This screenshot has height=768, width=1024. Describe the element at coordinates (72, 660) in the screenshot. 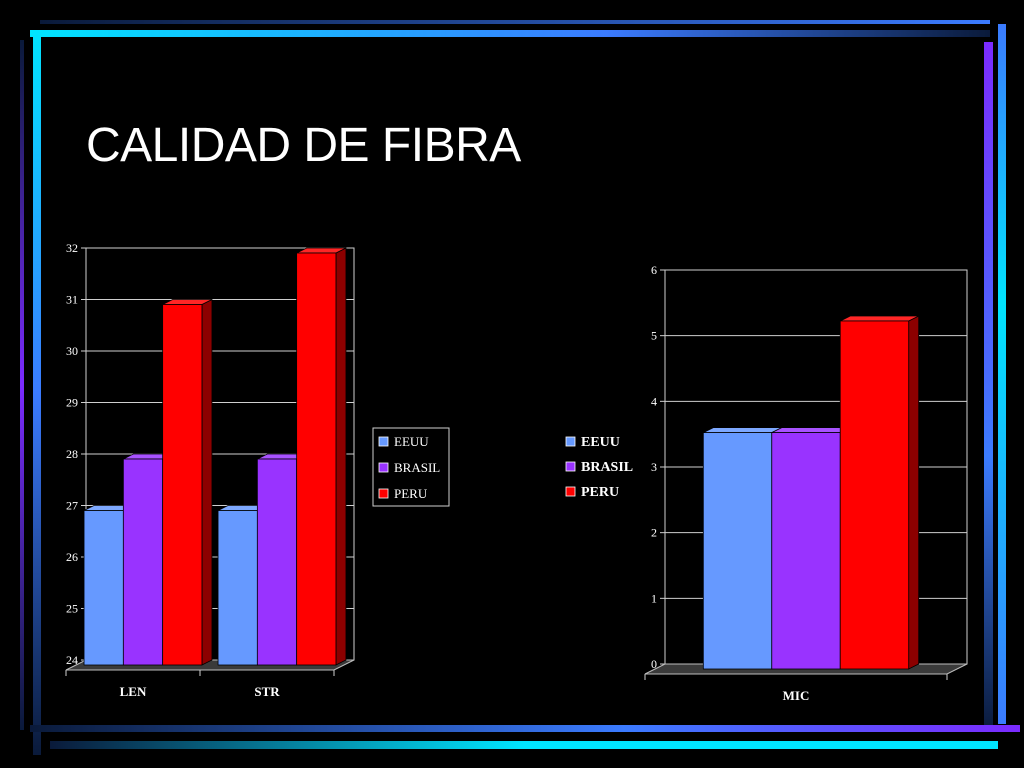

I see `y-tick-label: 24` at that location.